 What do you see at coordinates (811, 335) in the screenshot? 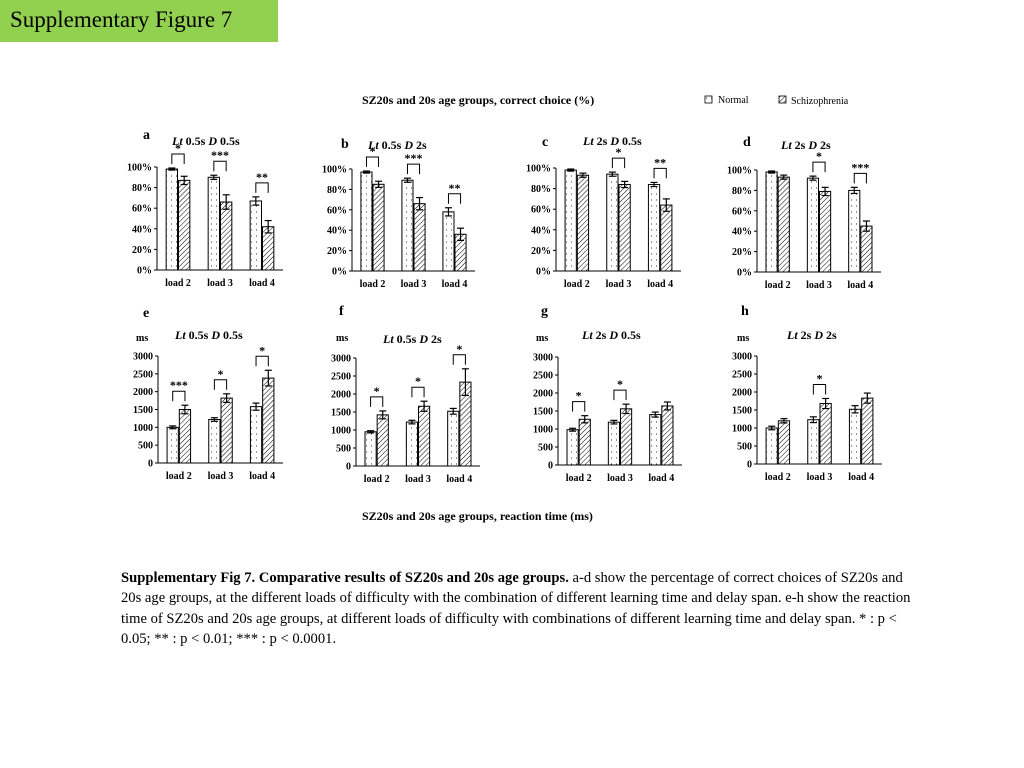
I see `panel-title: Lt 2s D 2s` at bounding box center [811, 335].